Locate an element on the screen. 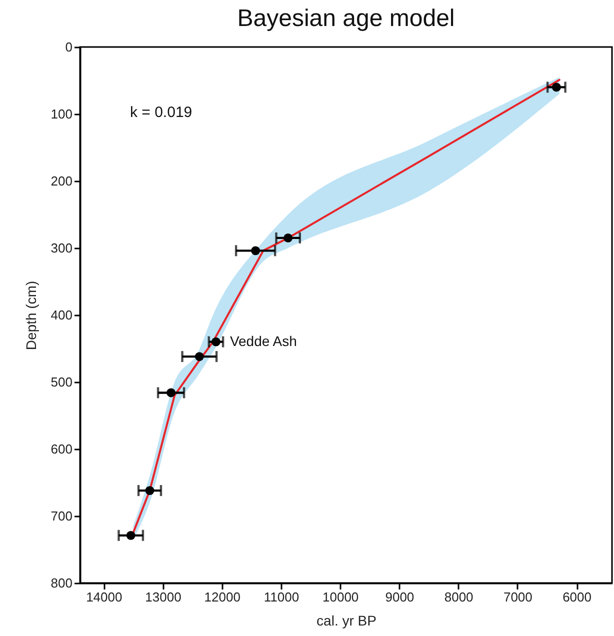 The height and width of the screenshot is (636, 614). y-tick-label: 800 is located at coordinates (61, 583).